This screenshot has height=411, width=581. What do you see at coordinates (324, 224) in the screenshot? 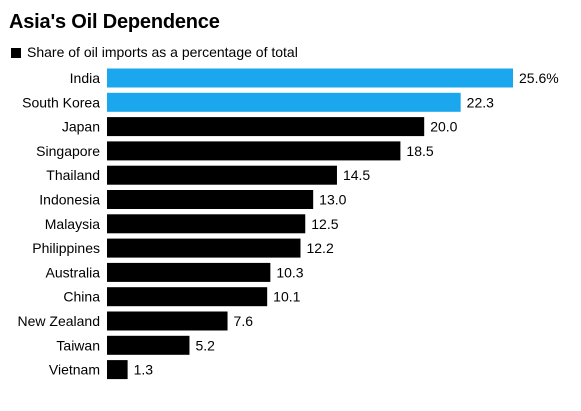
I see `value-label-malaysia: 12.5` at bounding box center [324, 224].